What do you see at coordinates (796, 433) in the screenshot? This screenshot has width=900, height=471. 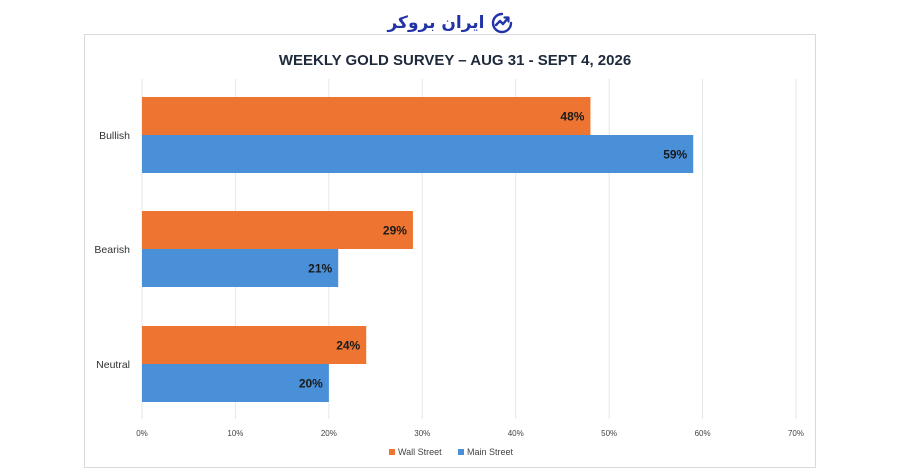 I see `x-tick-label: 70%` at bounding box center [796, 433].